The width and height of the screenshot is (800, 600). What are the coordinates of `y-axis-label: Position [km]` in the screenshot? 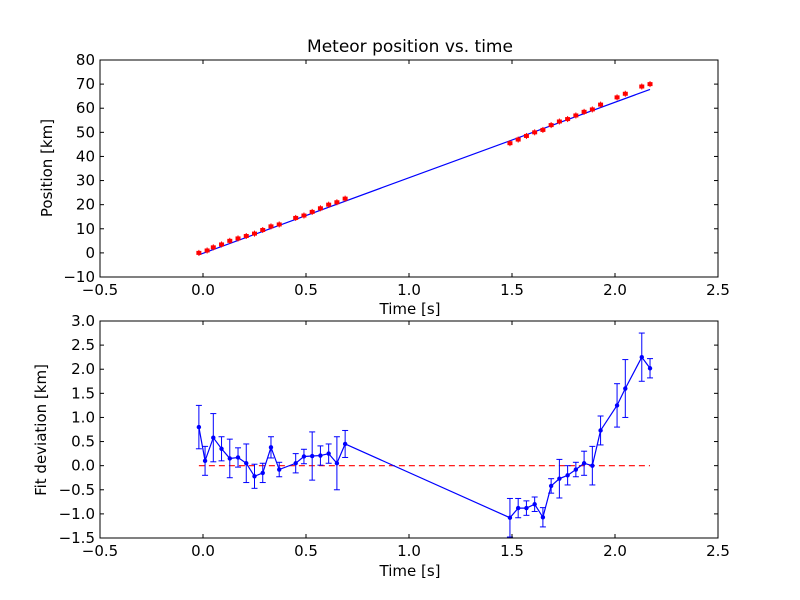 It's located at (47, 168).